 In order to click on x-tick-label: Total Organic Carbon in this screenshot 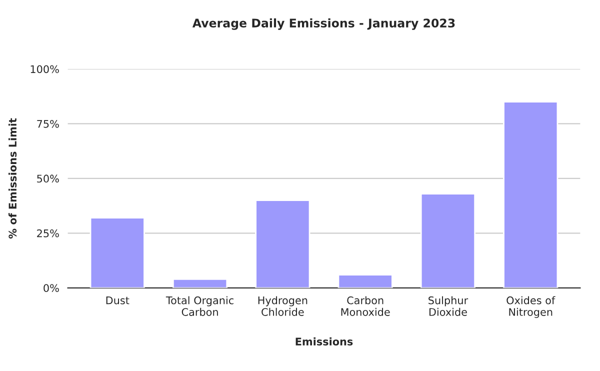, I will do `click(200, 306)`.